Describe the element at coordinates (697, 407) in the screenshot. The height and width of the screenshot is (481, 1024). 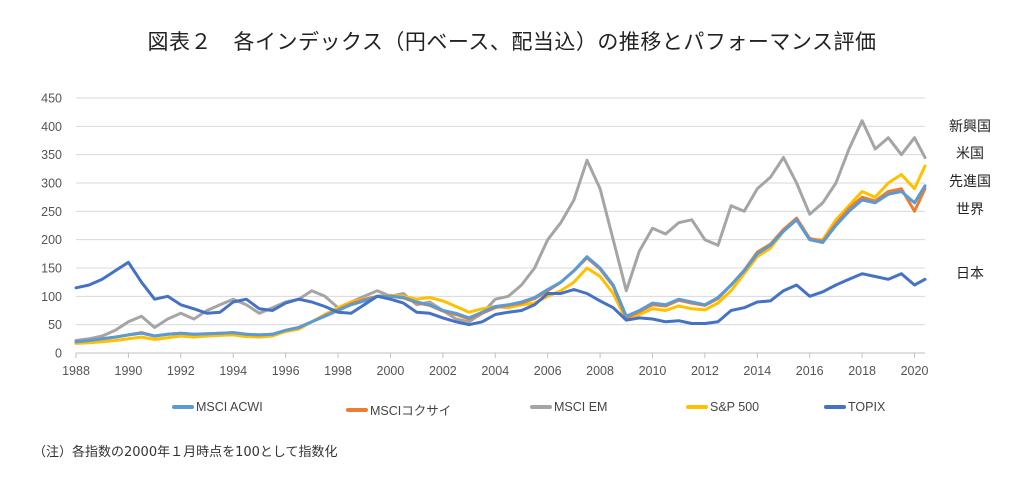
I see `legend-swatch-sp500` at that location.